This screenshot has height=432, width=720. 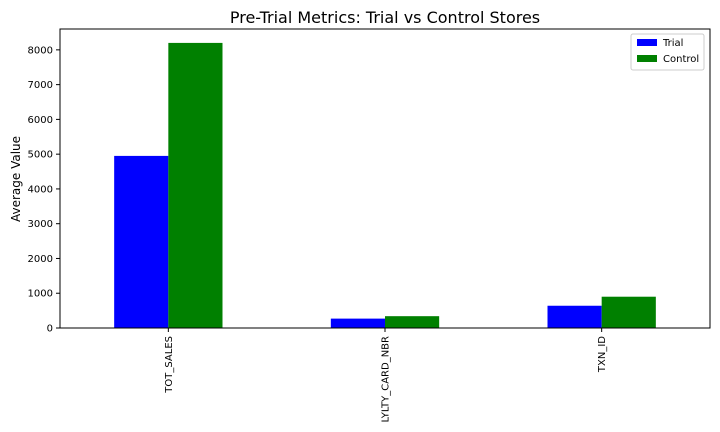 I want to click on y-axis-label: Average Value, so click(x=16, y=179).